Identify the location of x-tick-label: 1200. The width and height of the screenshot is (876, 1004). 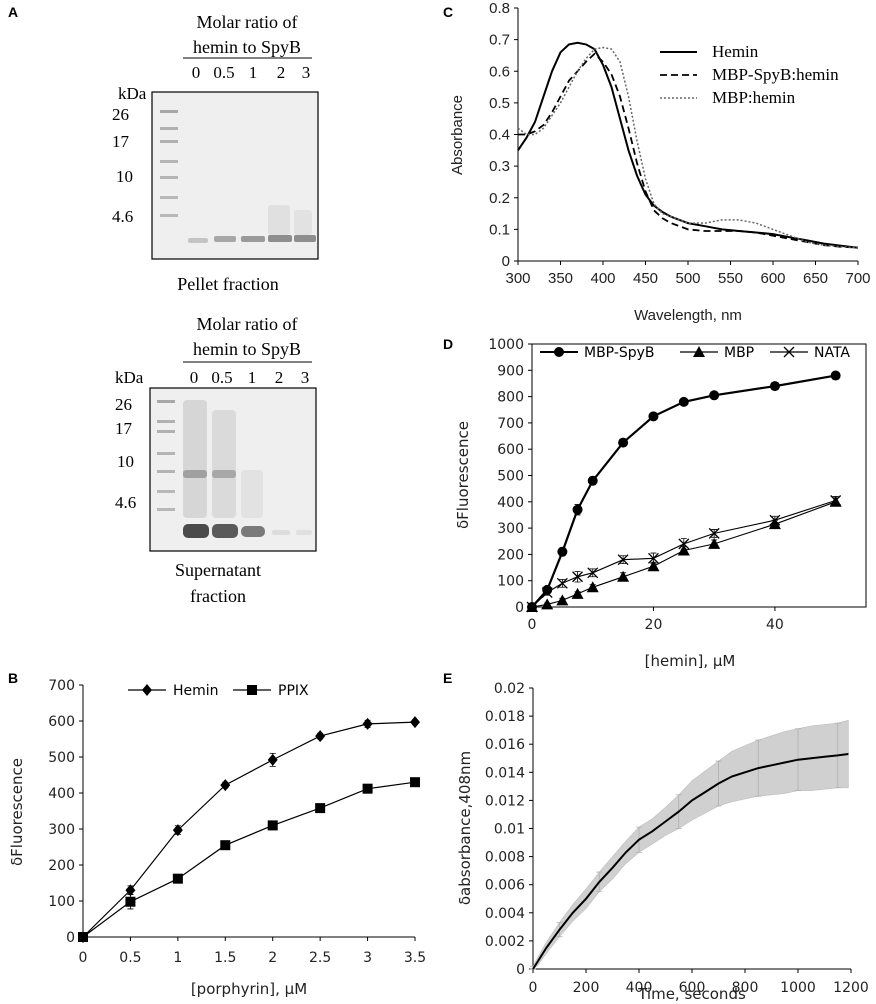
(851, 988).